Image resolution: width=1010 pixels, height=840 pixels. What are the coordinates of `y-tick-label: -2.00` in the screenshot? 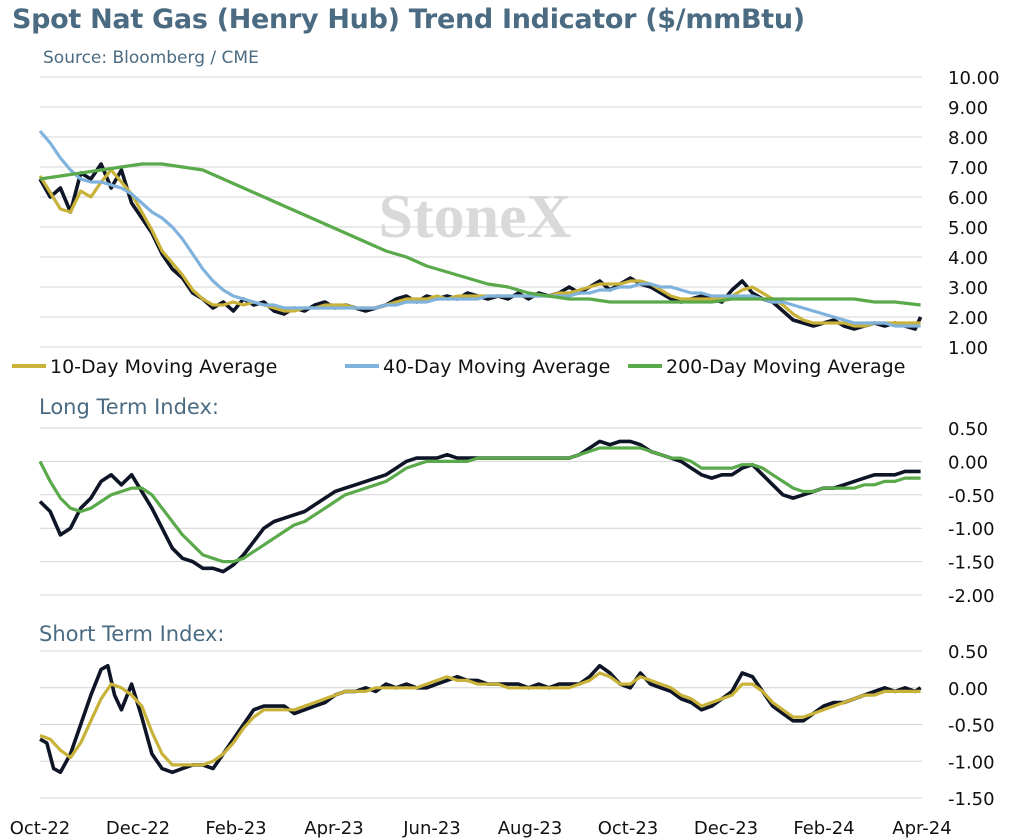 It's located at (971, 596).